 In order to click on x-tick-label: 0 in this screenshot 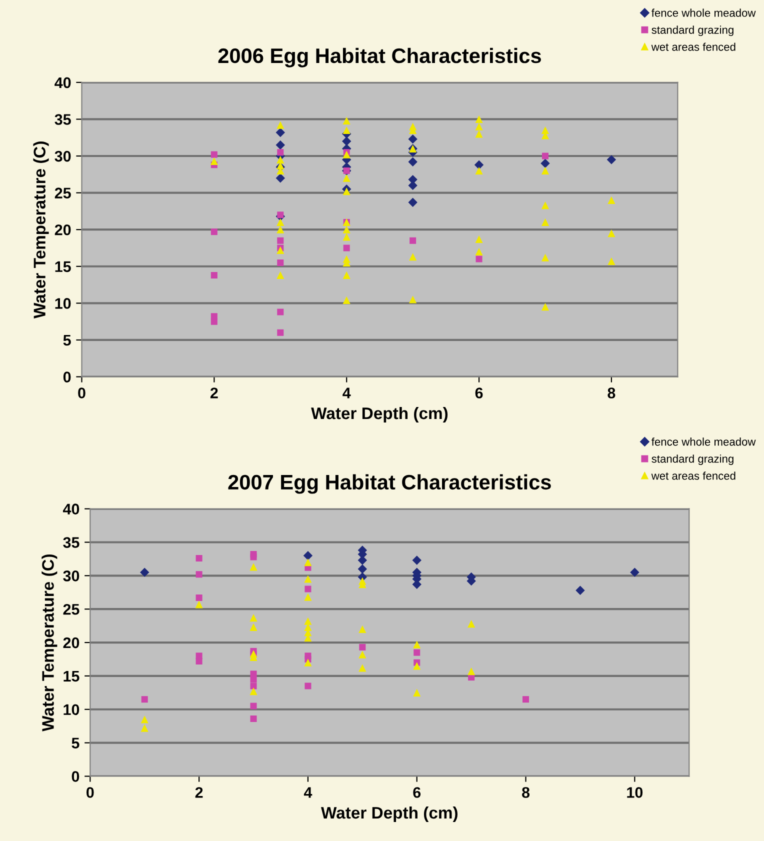, I will do `click(90, 792)`.